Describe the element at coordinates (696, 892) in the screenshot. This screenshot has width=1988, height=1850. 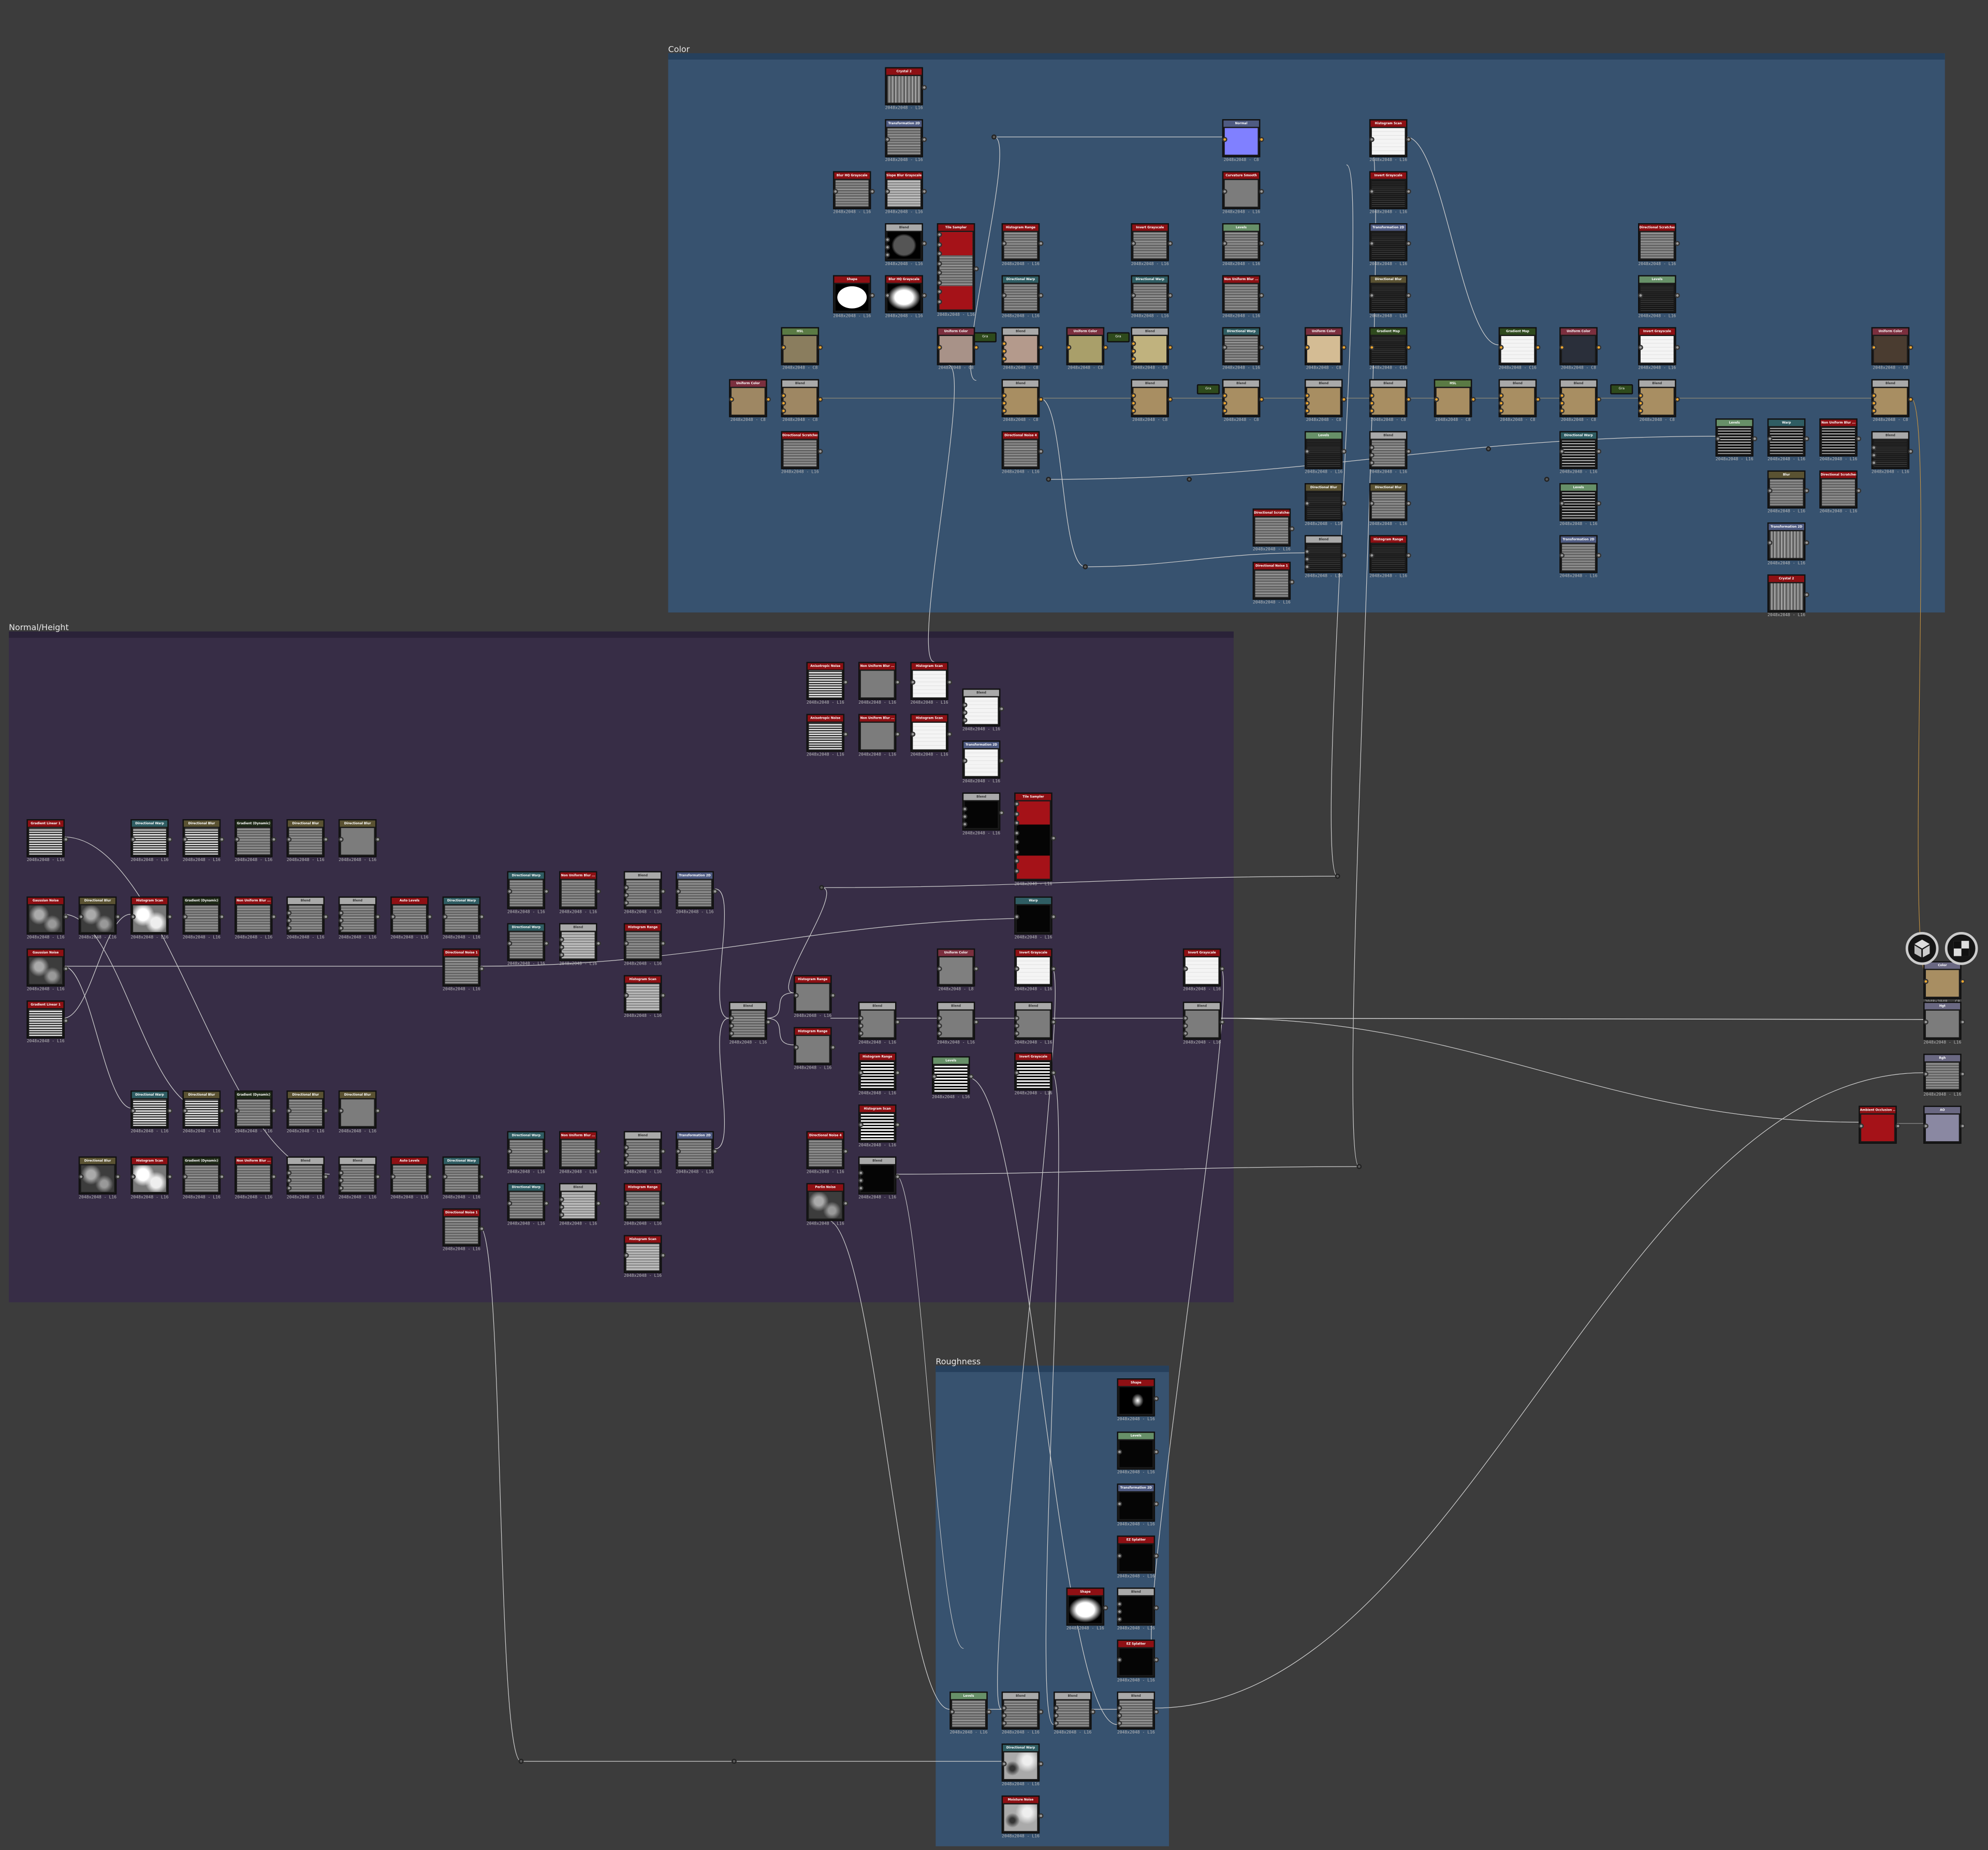
I see `node-transformation-2d: Transformation 2D 2048x2048 - L16` at that location.